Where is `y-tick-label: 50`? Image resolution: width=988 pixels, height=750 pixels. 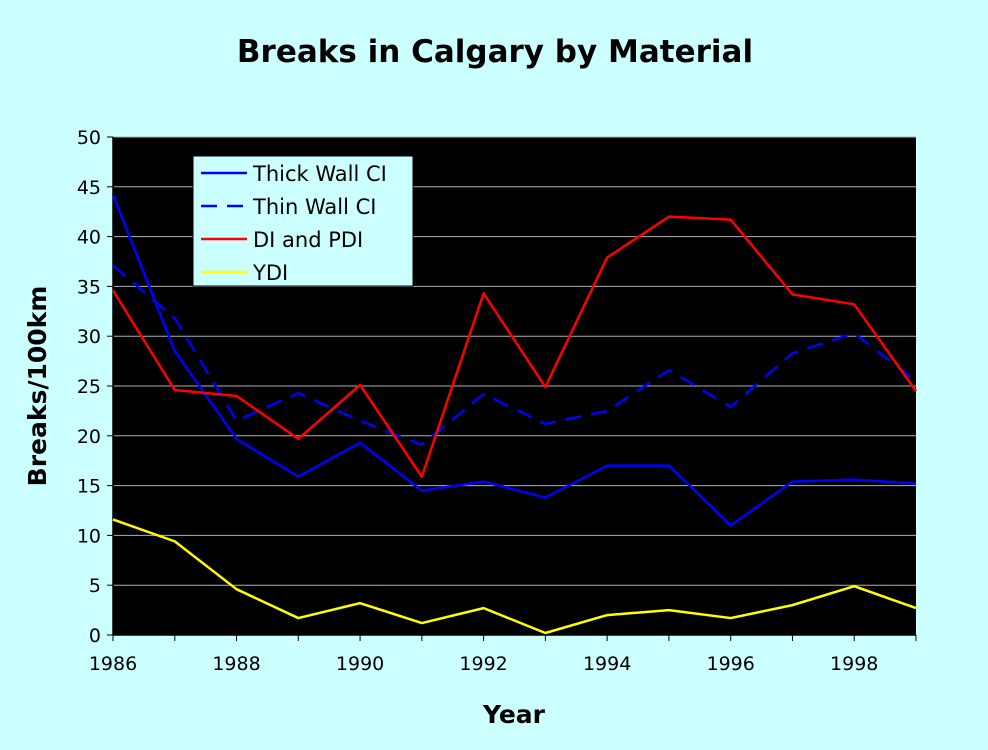 y-tick-label: 50 is located at coordinates (89, 138).